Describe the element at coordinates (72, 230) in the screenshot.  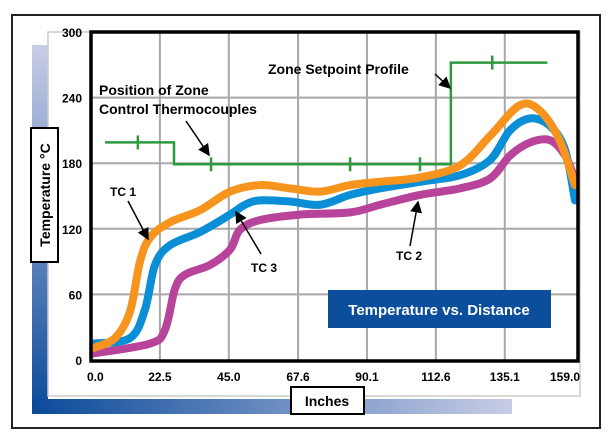
I see `y-tick-label: 120` at that location.